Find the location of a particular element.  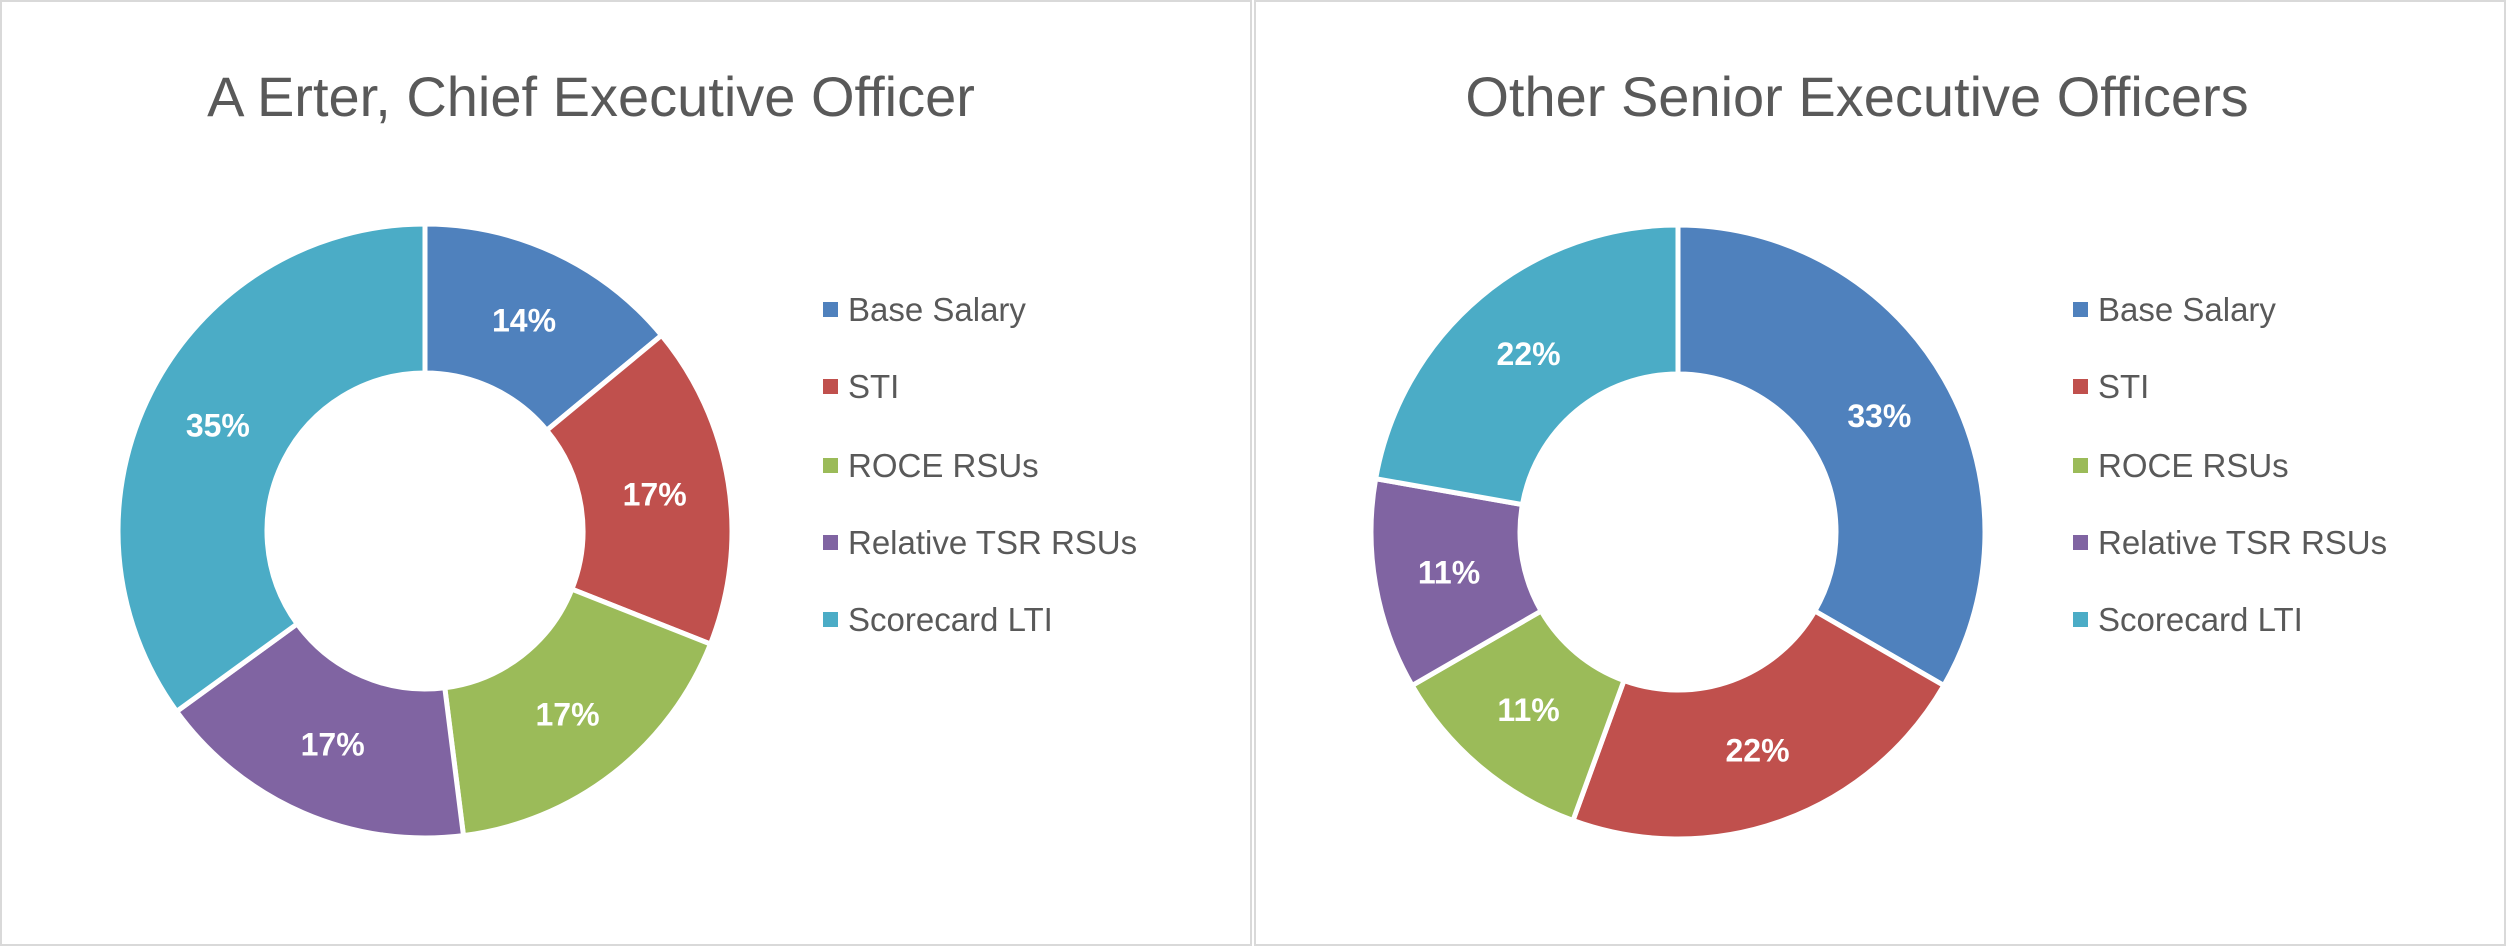

donut-slice-roce-rsus is located at coordinates (578, 712).